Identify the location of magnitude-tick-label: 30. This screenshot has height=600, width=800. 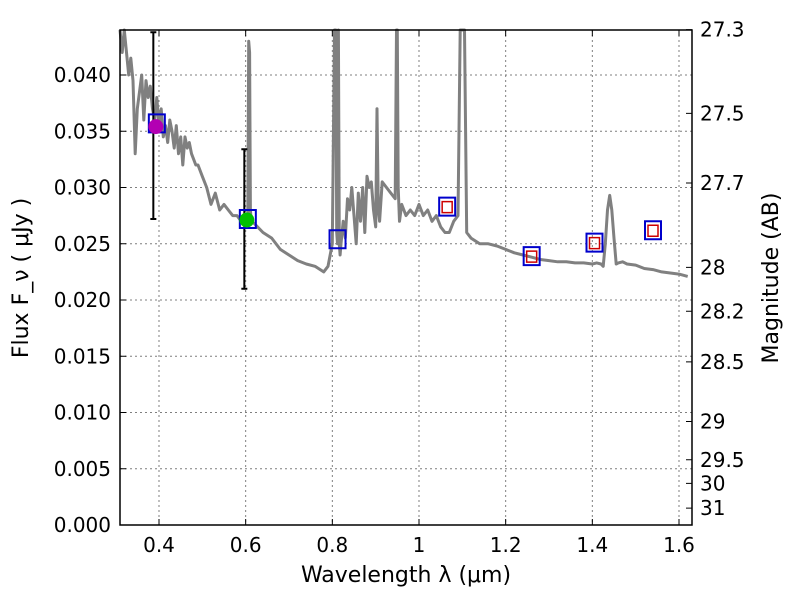
(712, 483).